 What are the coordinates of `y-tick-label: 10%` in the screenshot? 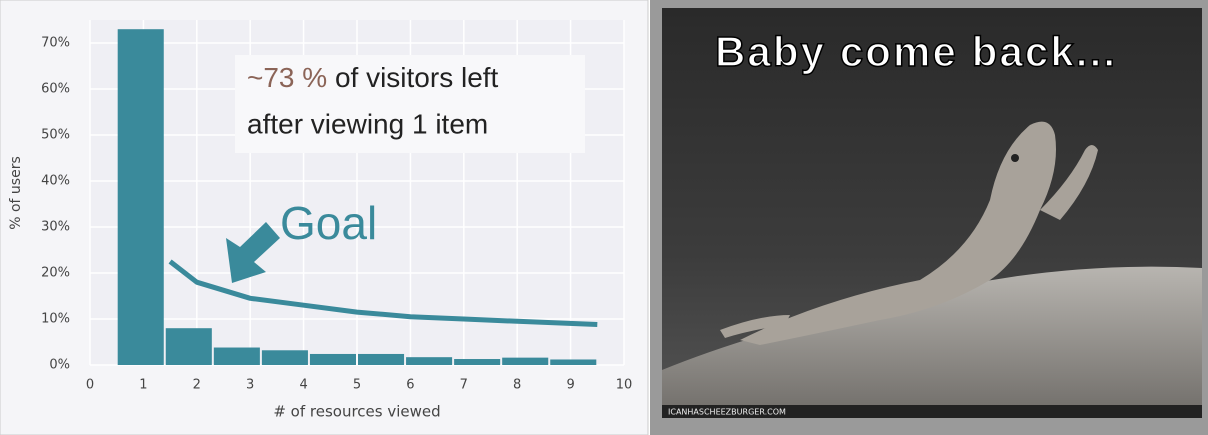 It's located at (55, 319).